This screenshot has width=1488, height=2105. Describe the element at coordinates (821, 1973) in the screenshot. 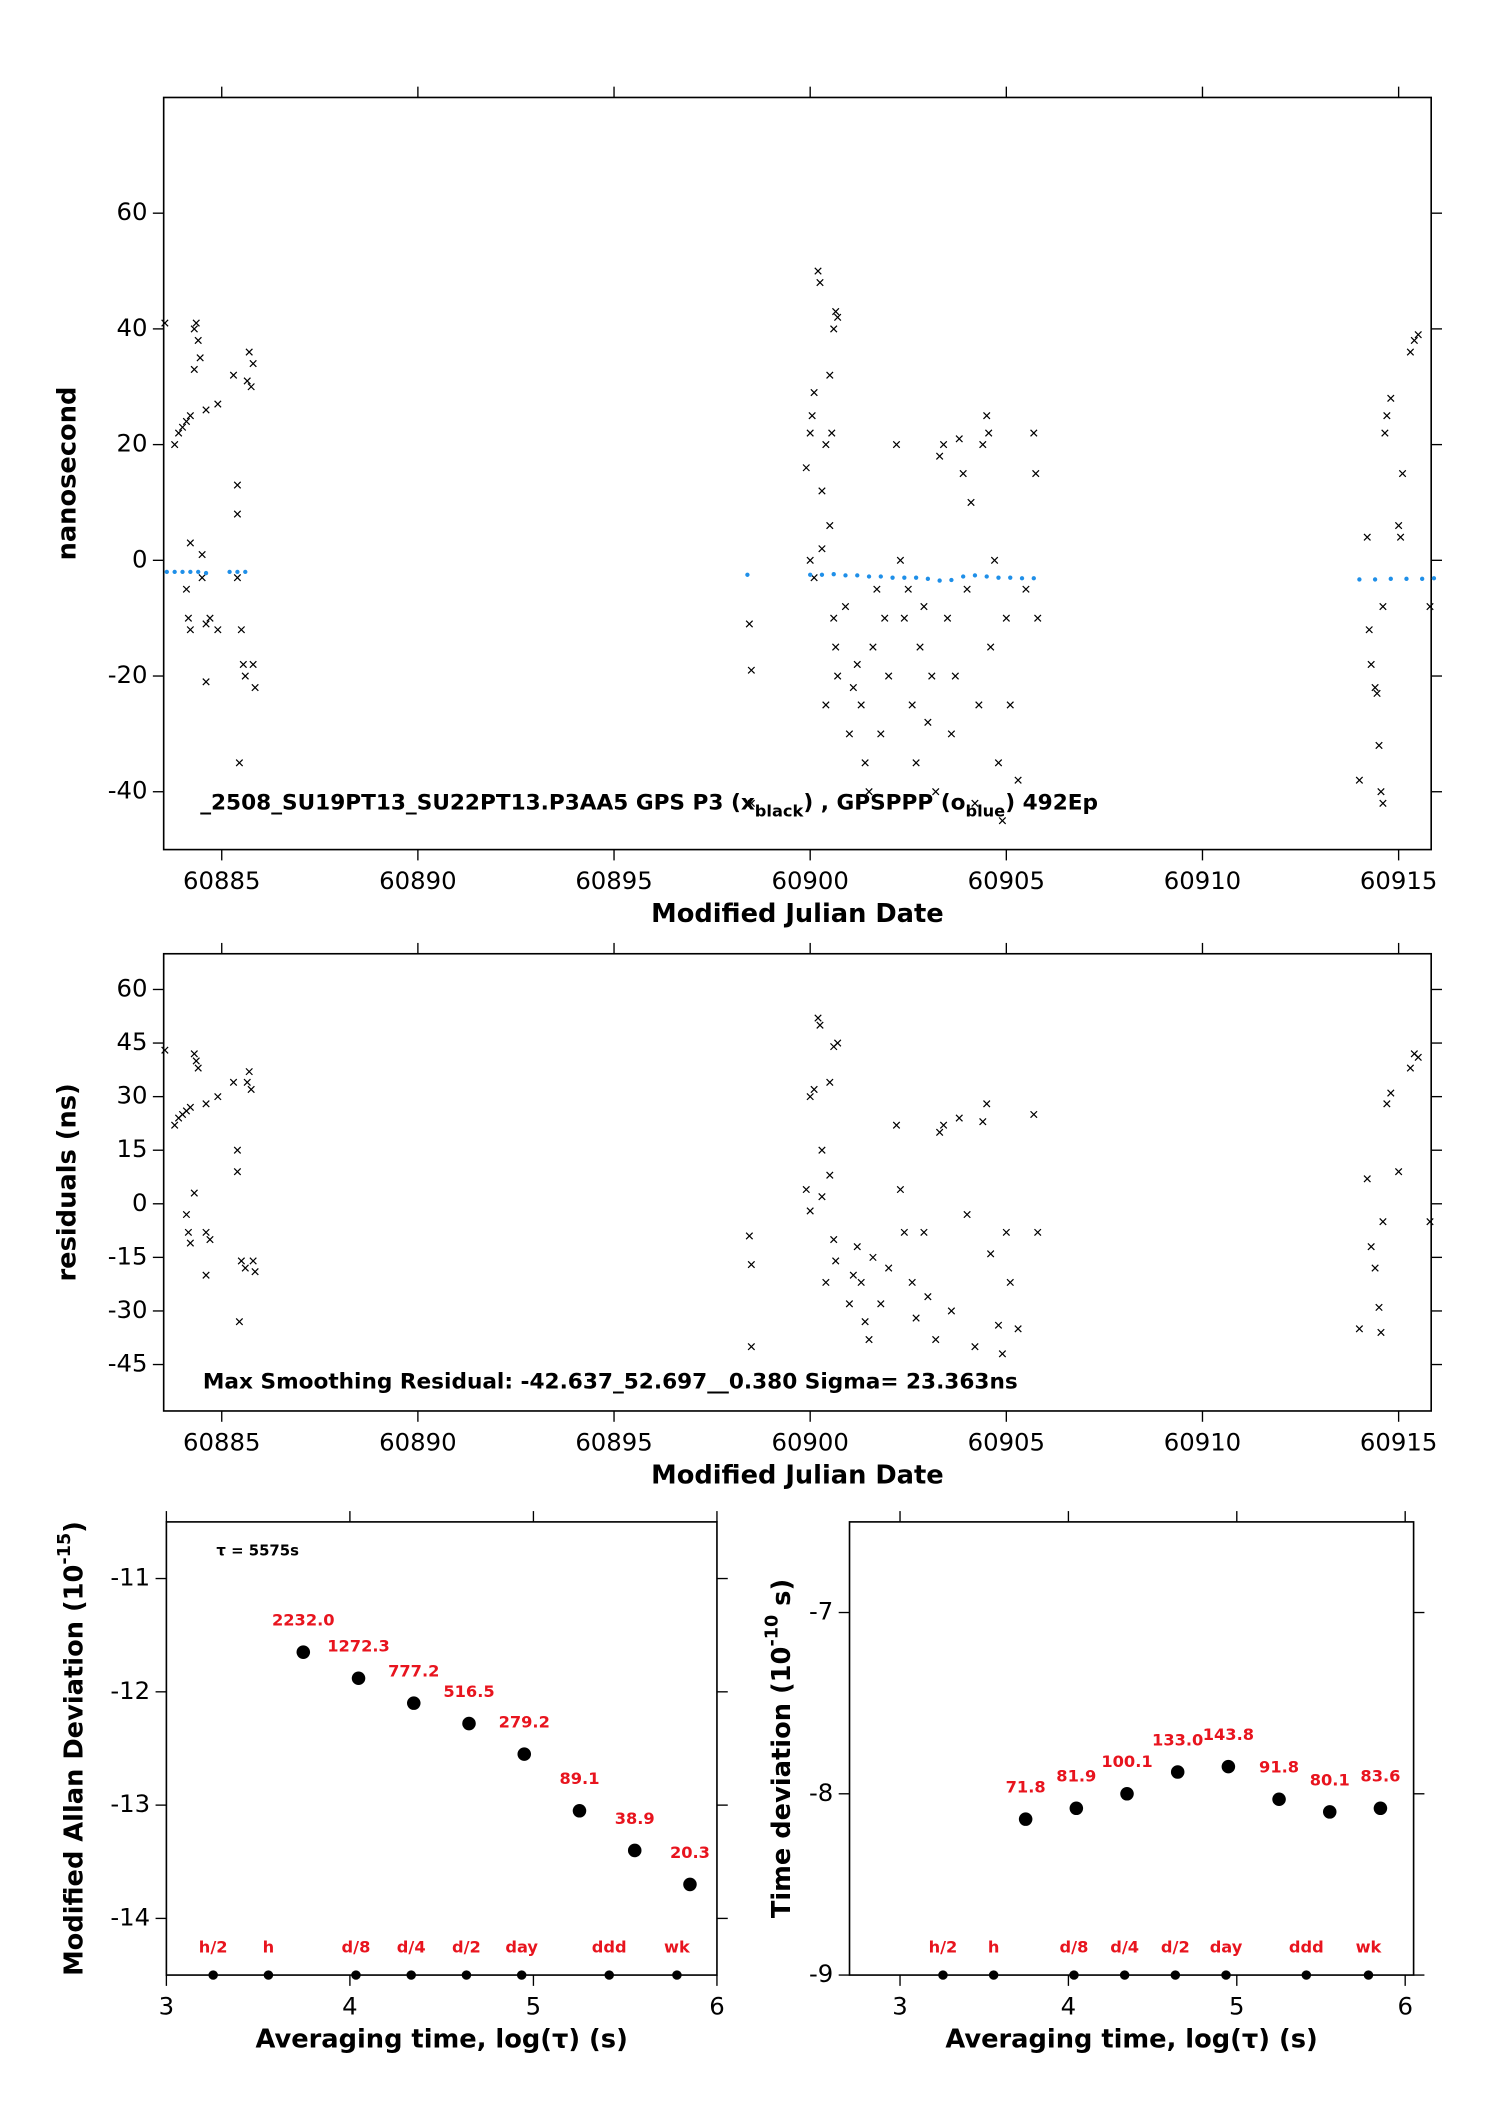

I see `y-tick-label: -9` at that location.